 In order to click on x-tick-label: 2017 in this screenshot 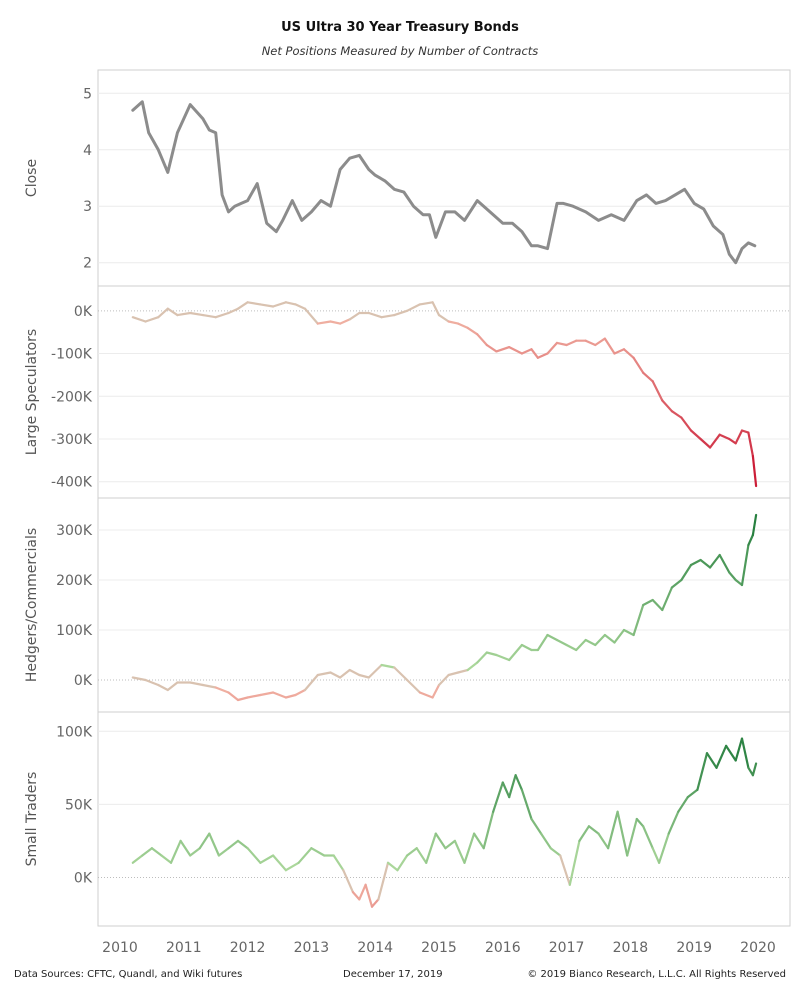, I will do `click(567, 948)`.